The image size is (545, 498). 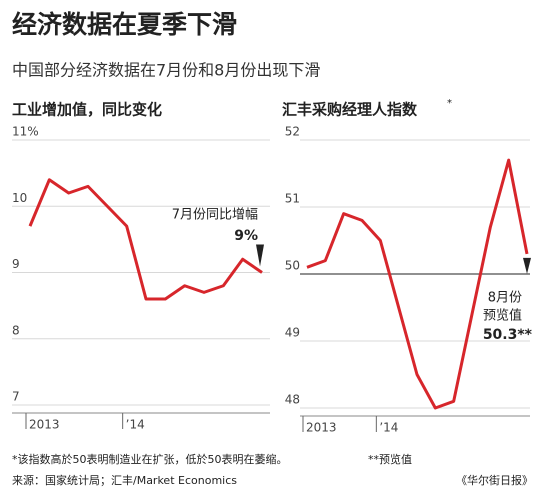 I want to click on y-tick-label: 49, so click(x=292, y=333).